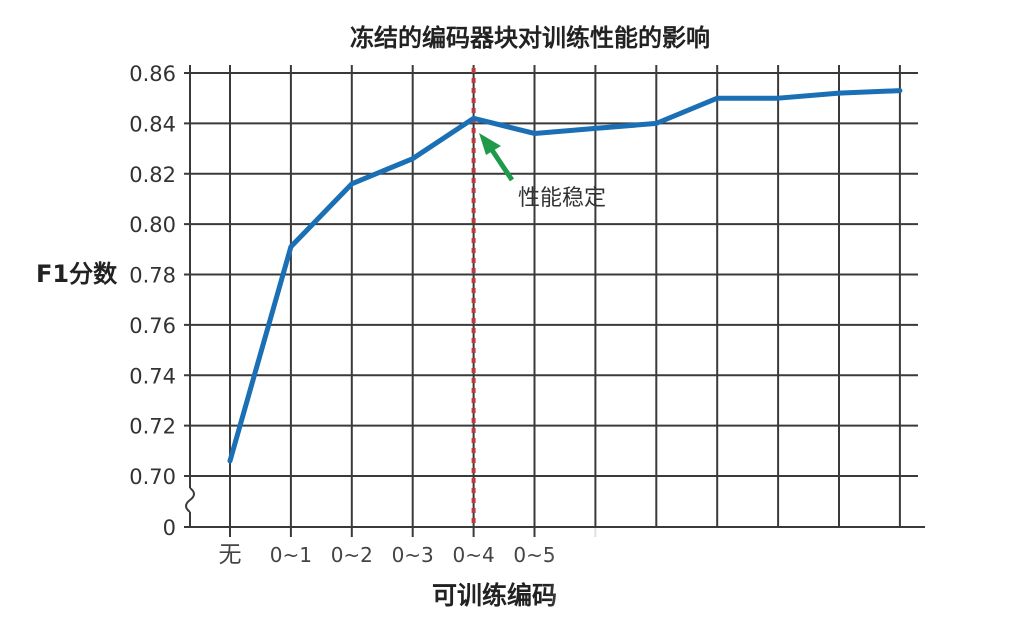  What do you see at coordinates (473, 555) in the screenshot?
I see `x-tick-label: 0~4` at bounding box center [473, 555].